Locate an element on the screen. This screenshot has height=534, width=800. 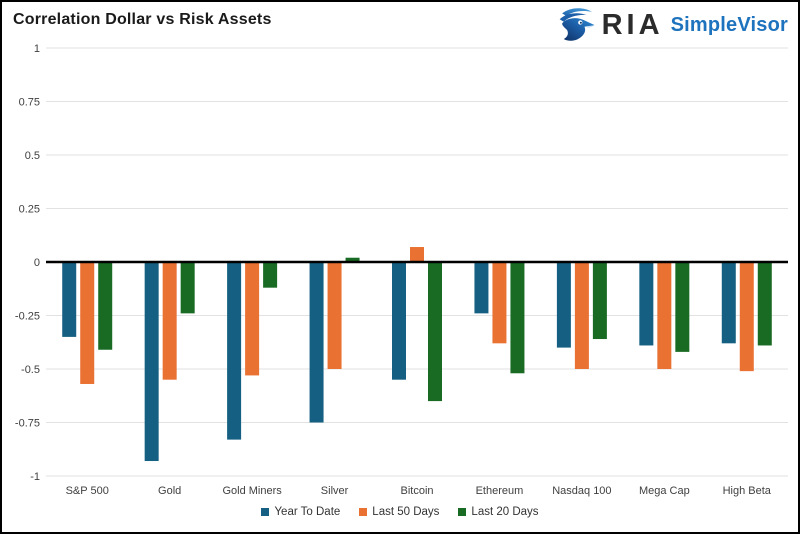
legend-label: Year To Date is located at coordinates (307, 512).